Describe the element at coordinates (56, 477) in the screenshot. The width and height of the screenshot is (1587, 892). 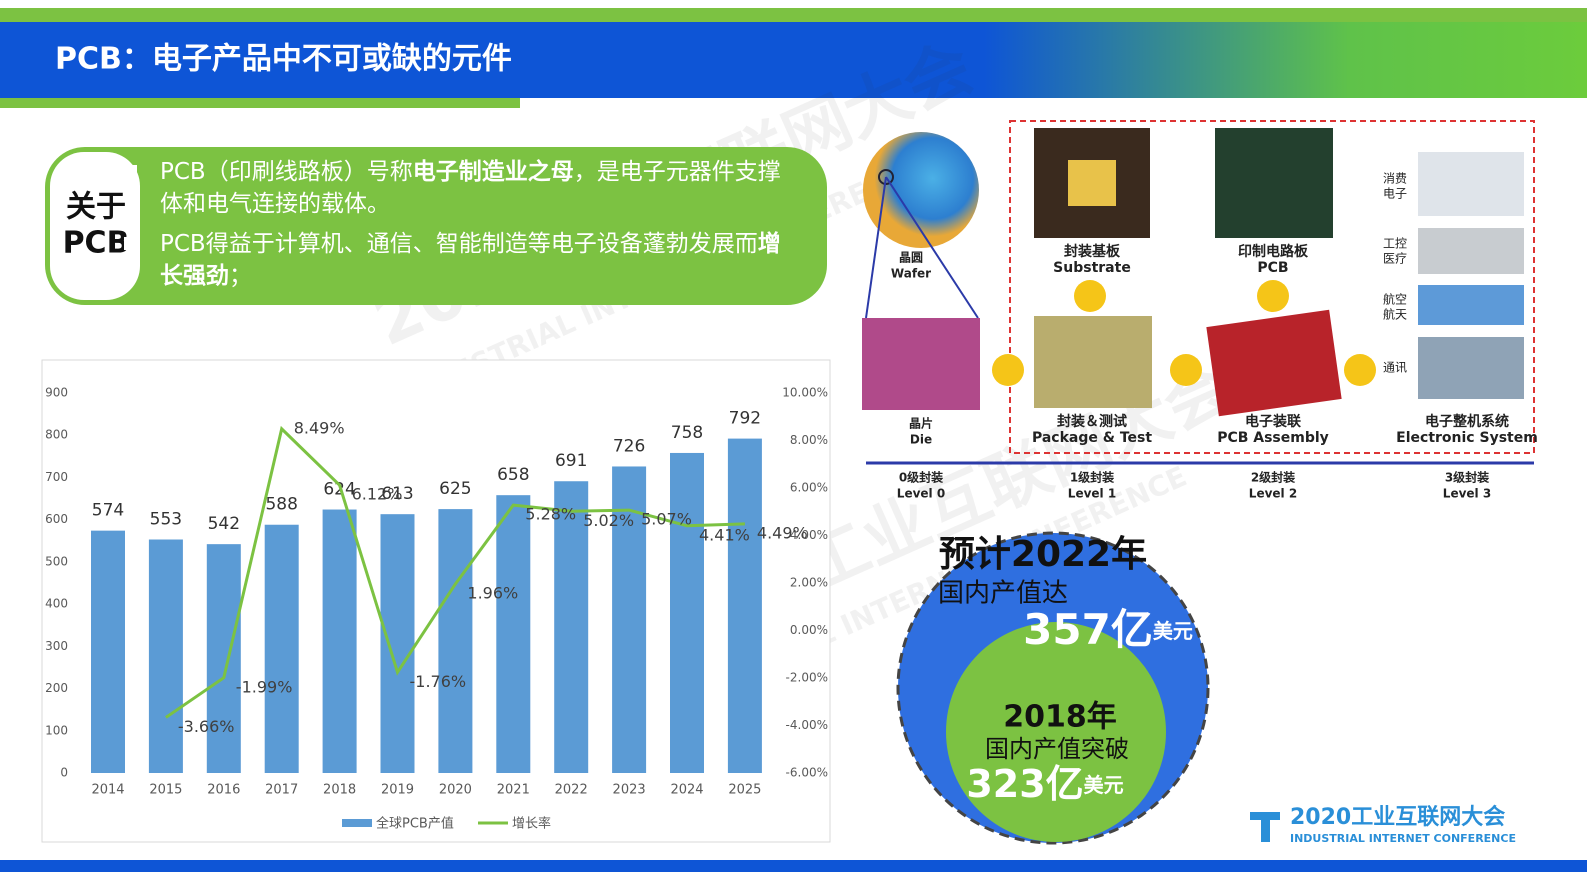
I see `y-tick-label: 700` at that location.